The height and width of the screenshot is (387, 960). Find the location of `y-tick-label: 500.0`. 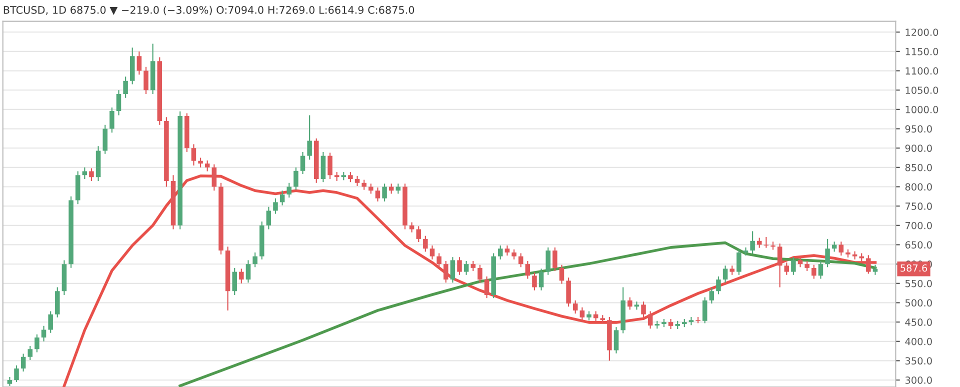

y-tick-label: 500.0 is located at coordinates (918, 303).